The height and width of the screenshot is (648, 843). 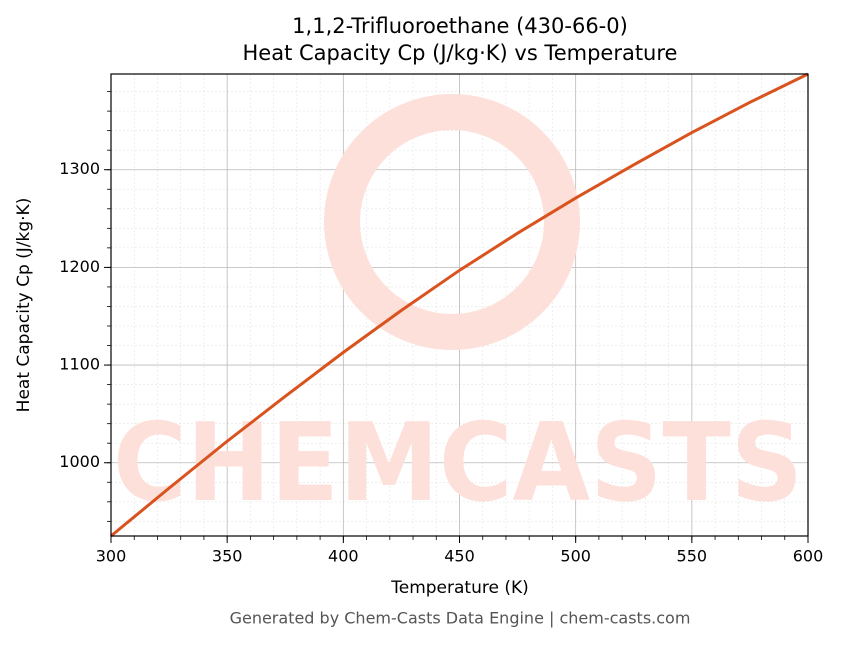 I want to click on x-tick-label: 600, so click(x=808, y=556).